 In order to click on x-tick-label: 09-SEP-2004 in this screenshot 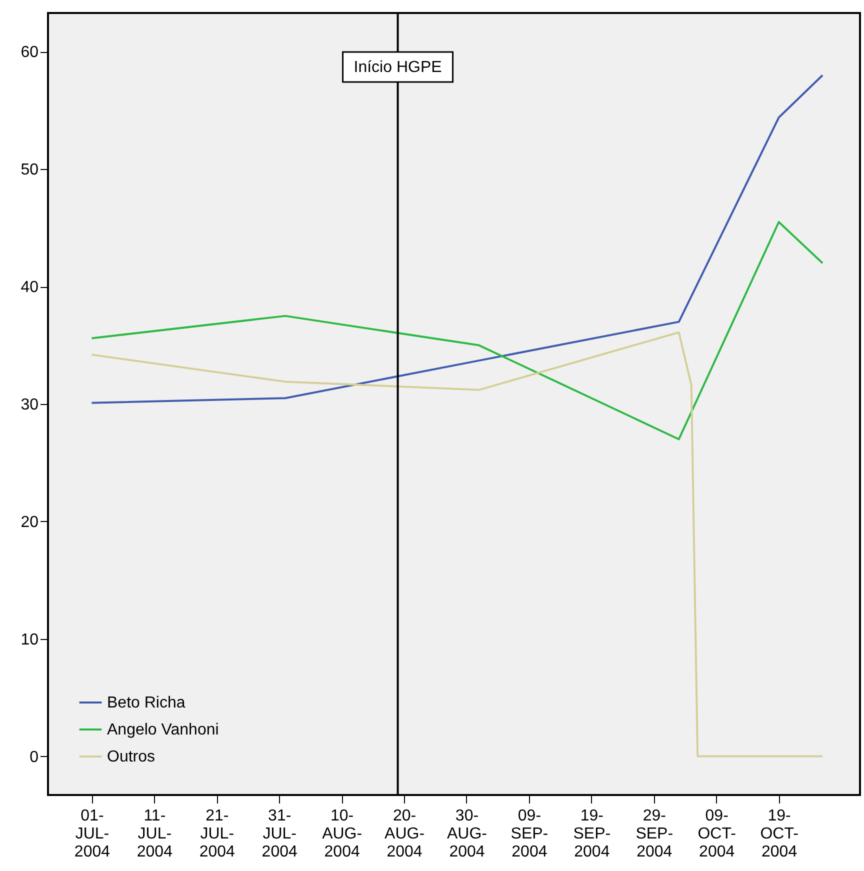, I will do `click(529, 834)`.